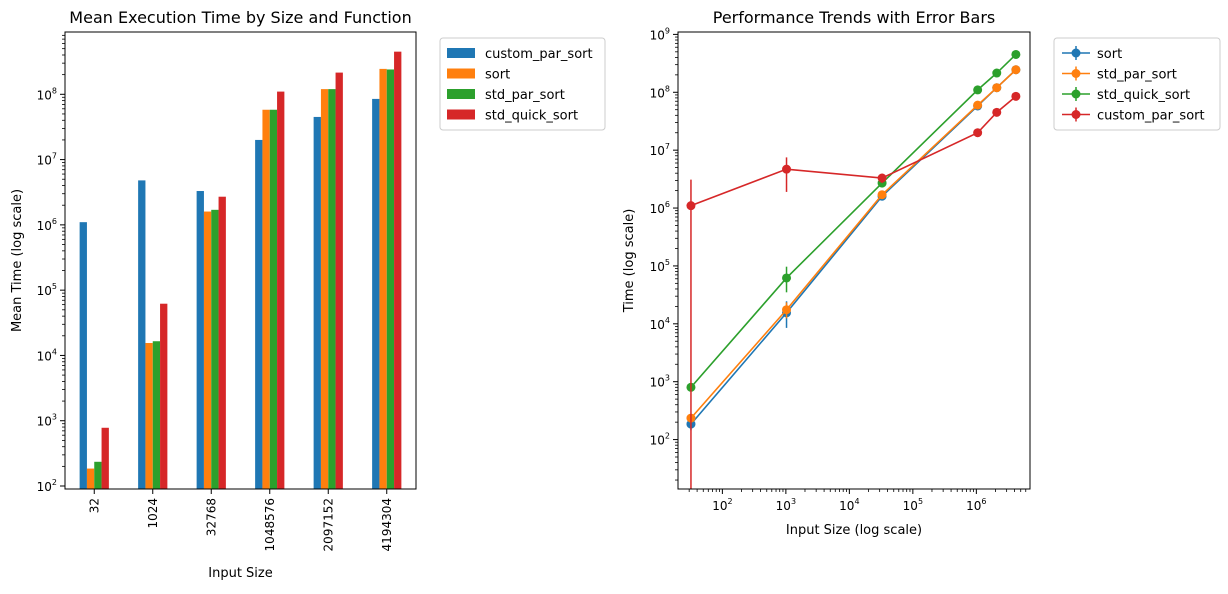 The width and height of the screenshot is (1228, 594). I want to click on x-tick-label: 10², so click(722, 505).